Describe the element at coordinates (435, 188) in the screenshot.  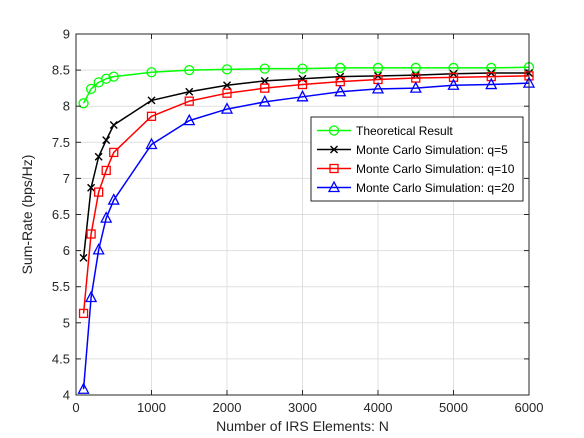
I see `legend-label: Monte Carlo Simulation: q=20` at that location.